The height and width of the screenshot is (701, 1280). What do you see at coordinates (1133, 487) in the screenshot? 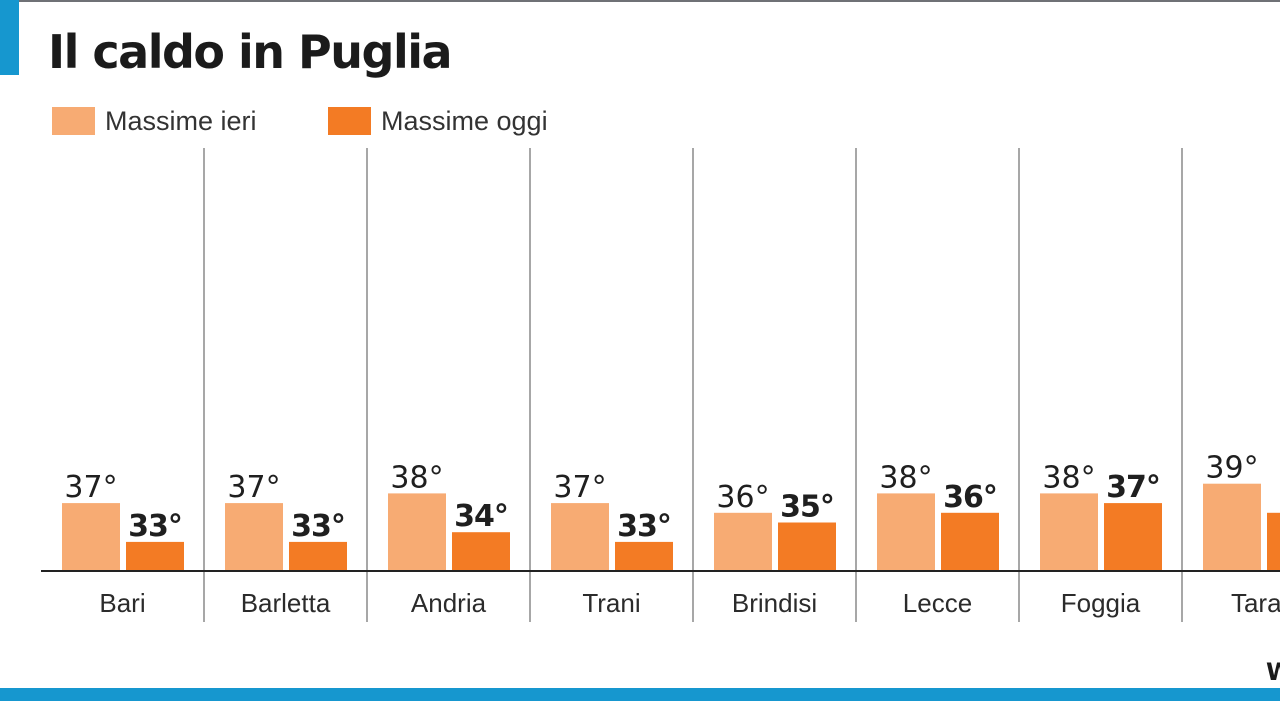
I see `value-label-oggi: 37°` at bounding box center [1133, 487].